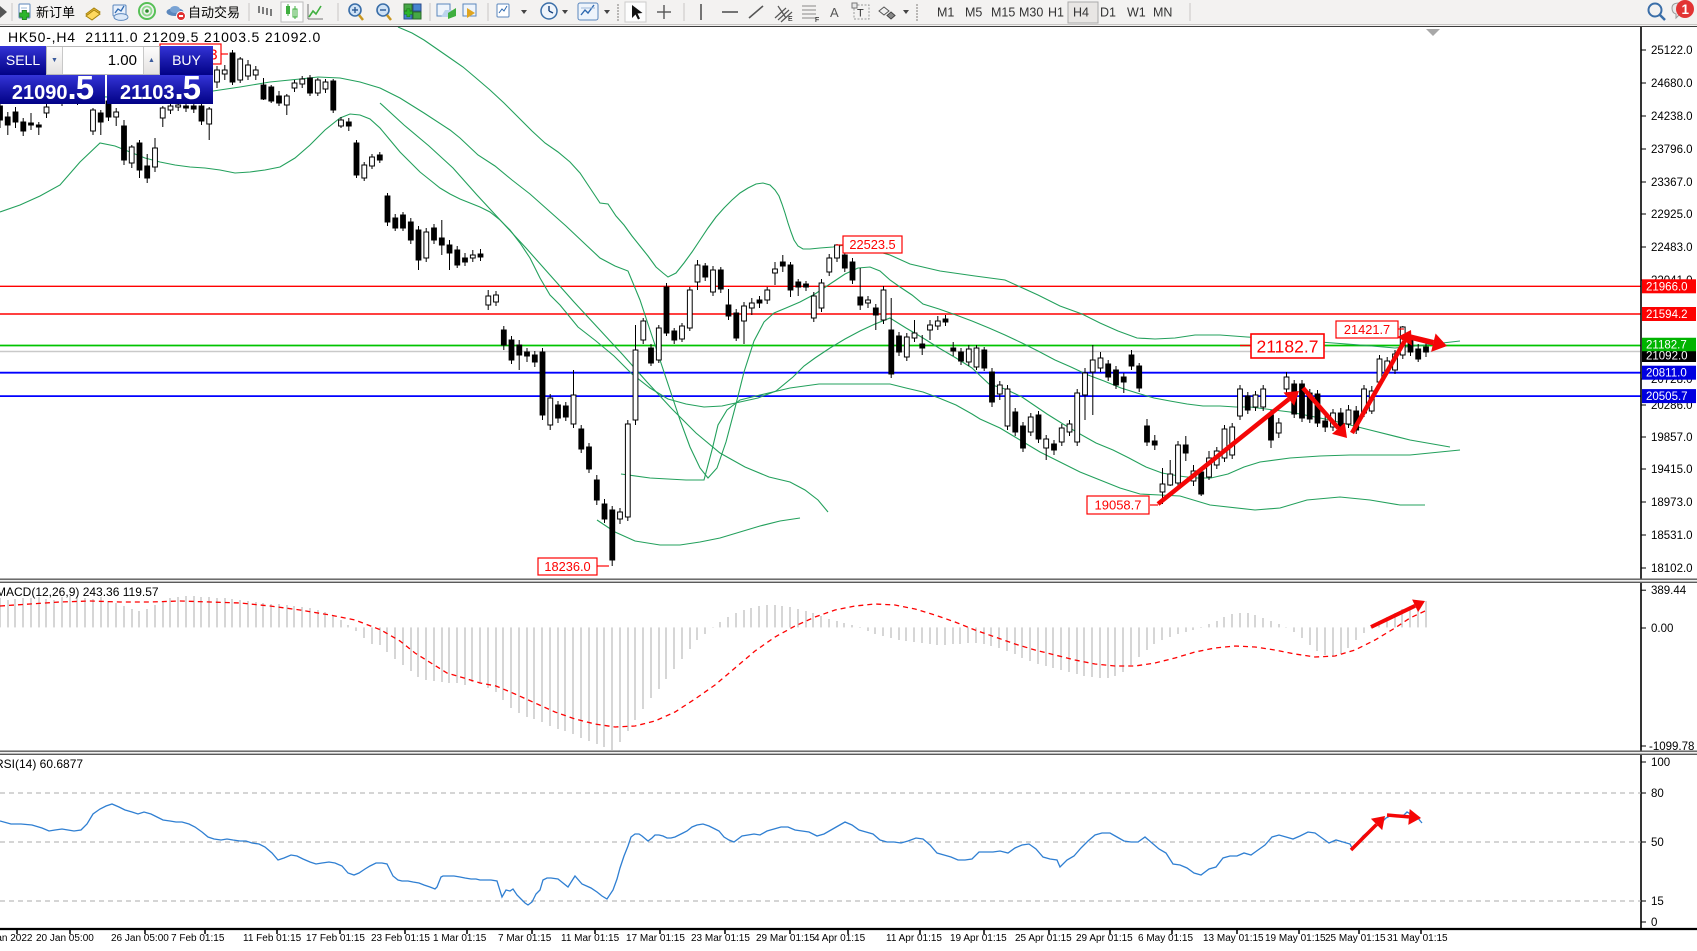  What do you see at coordinates (1657, 843) in the screenshot?
I see `svg-text: 50` at bounding box center [1657, 843].